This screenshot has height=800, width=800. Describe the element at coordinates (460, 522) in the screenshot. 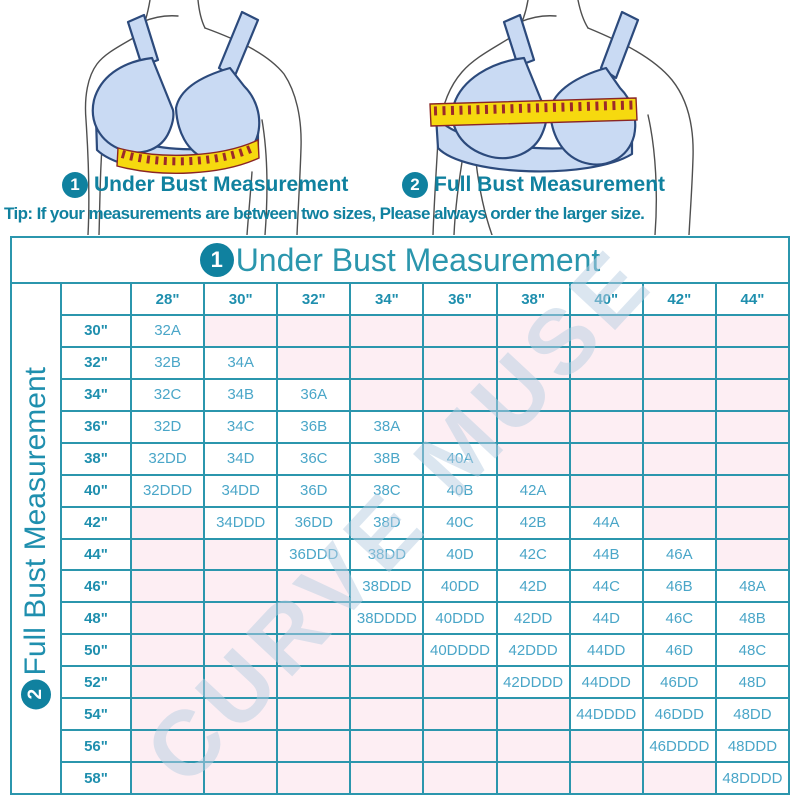

I see `size-cell: 40C` at that location.